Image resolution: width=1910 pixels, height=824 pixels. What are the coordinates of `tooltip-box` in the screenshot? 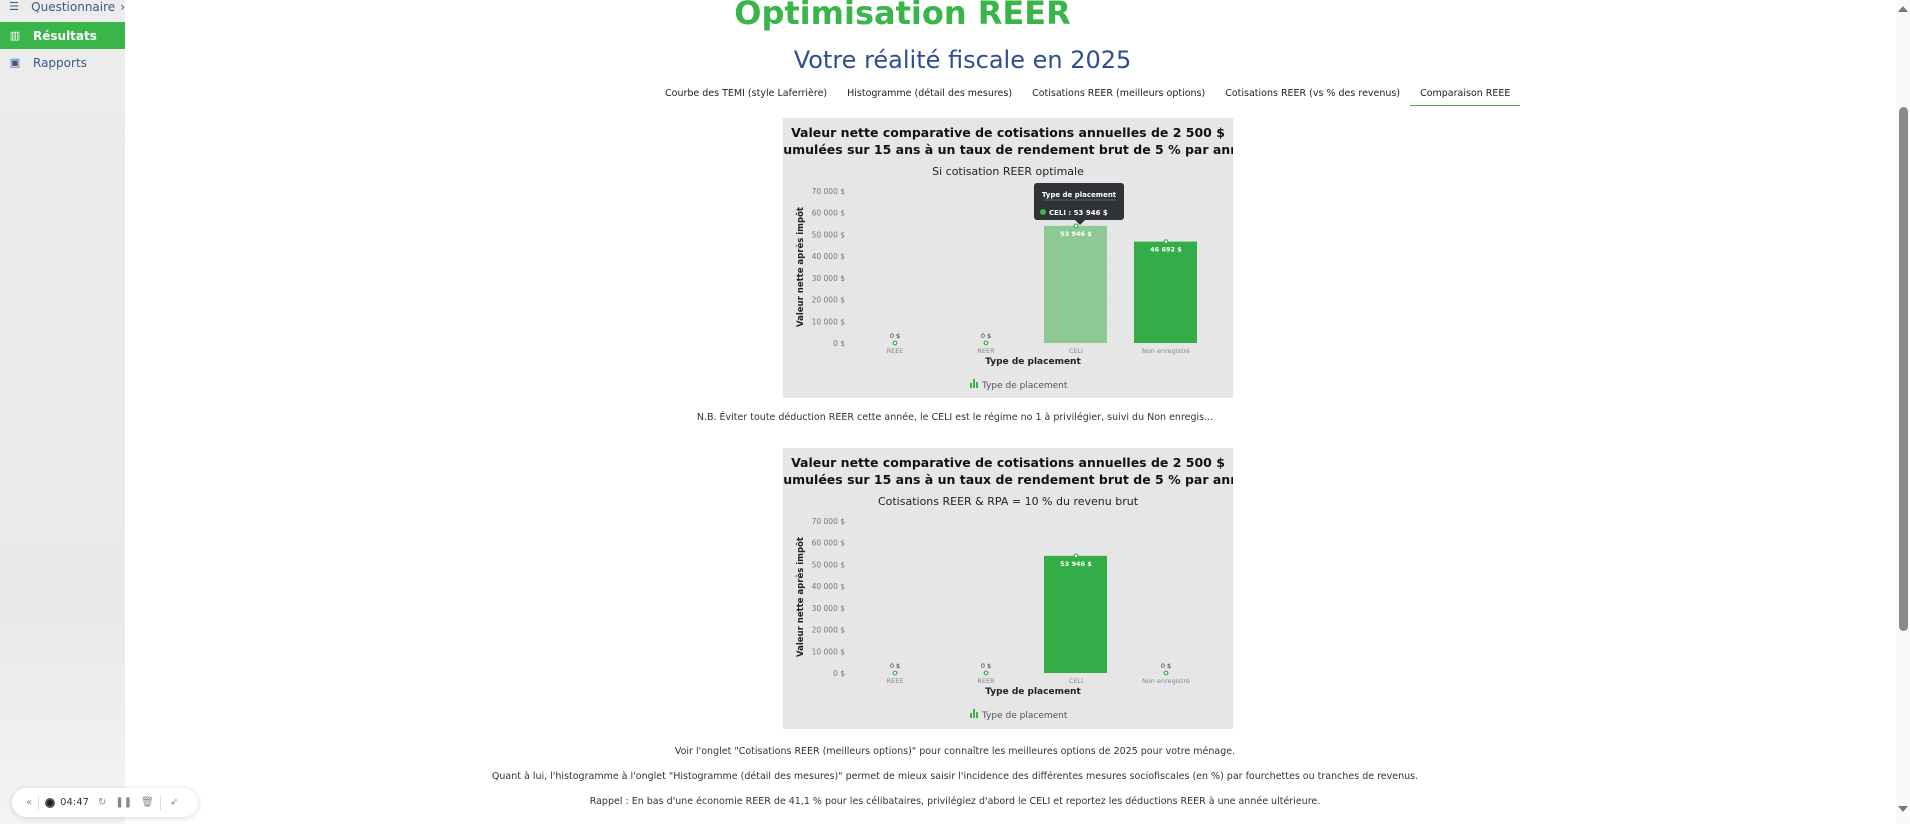 It's located at (1079, 201).